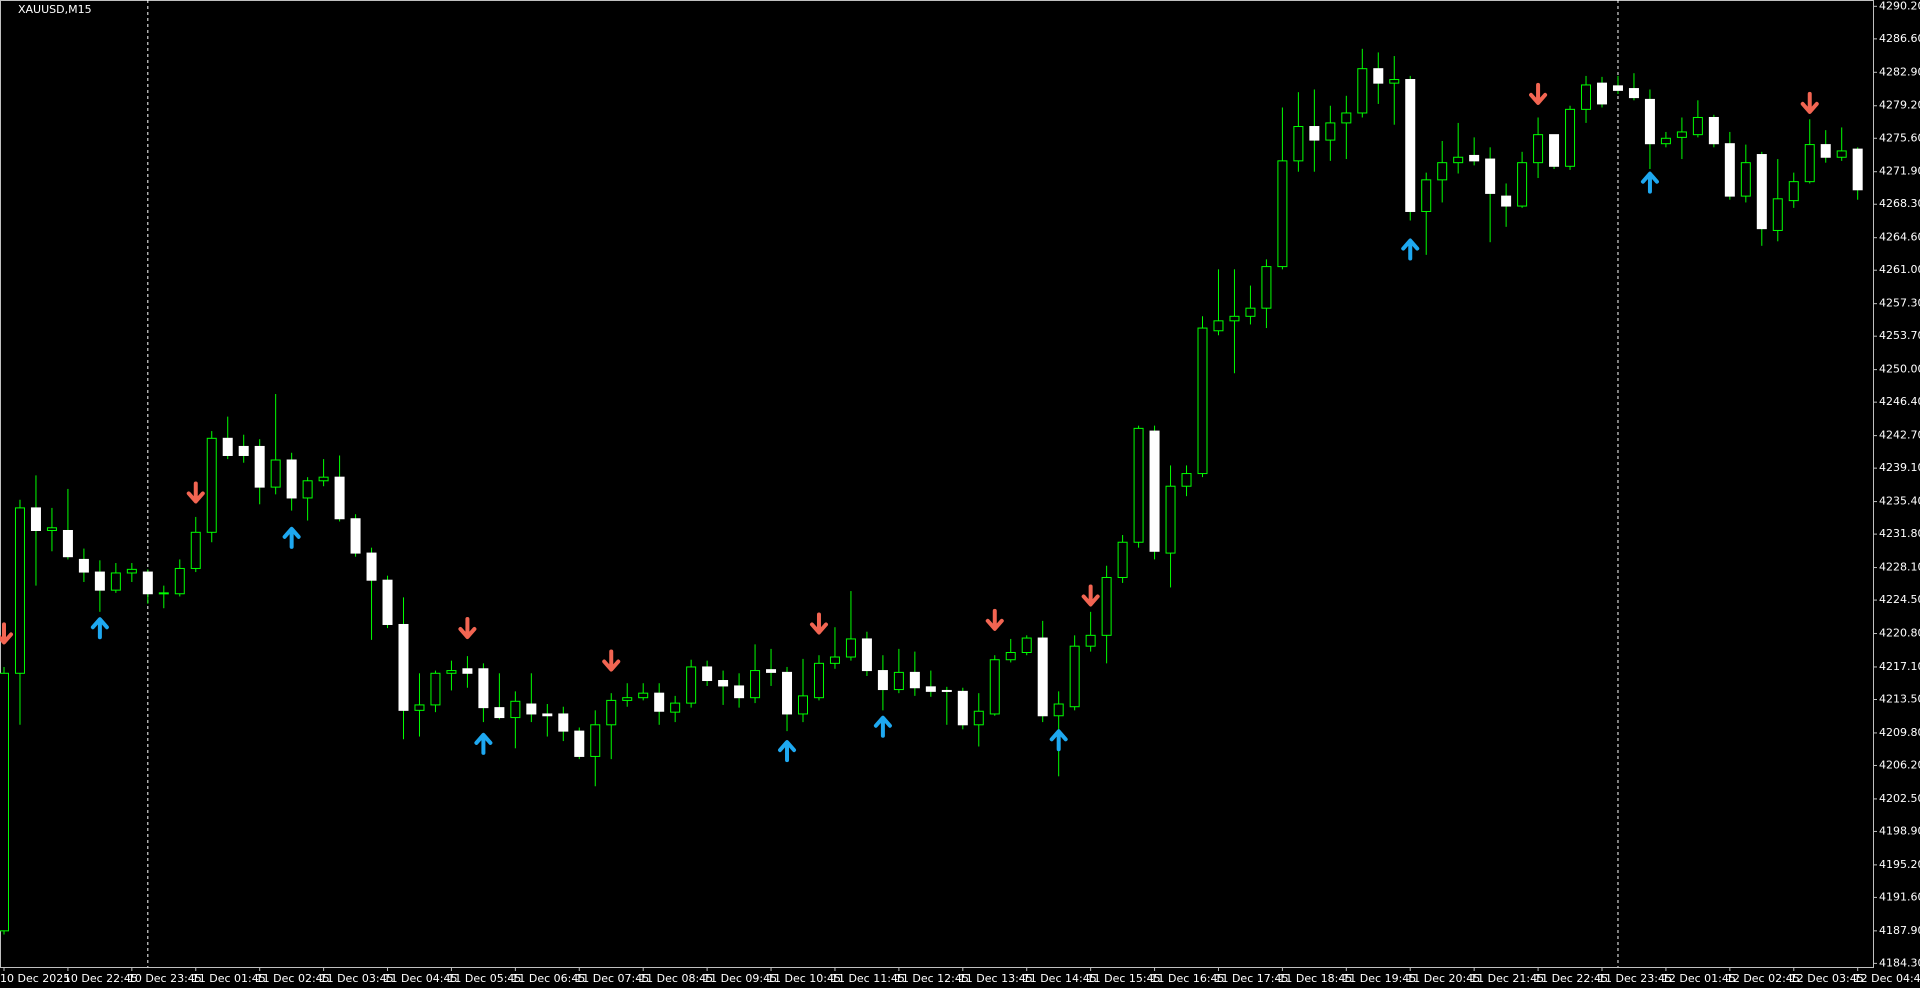 This screenshot has width=1920, height=988. What do you see at coordinates (165, 978) in the screenshot?
I see `x-tick-label: 10 Dec 23:45` at bounding box center [165, 978].